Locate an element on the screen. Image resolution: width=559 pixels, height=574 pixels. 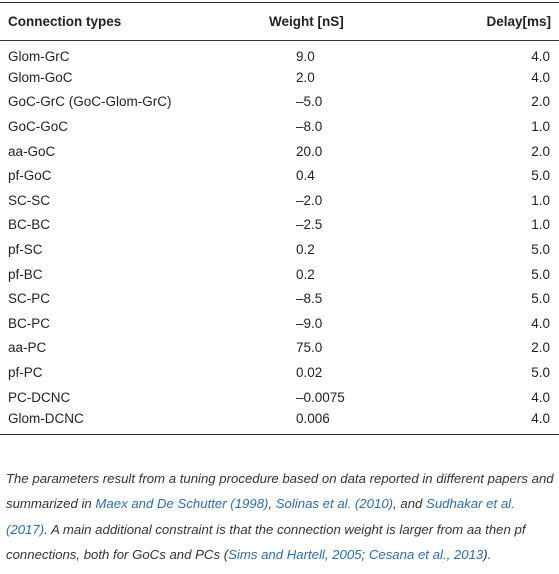
table-row: SC-PC –8.5 5.0 is located at coordinates (279, 298).